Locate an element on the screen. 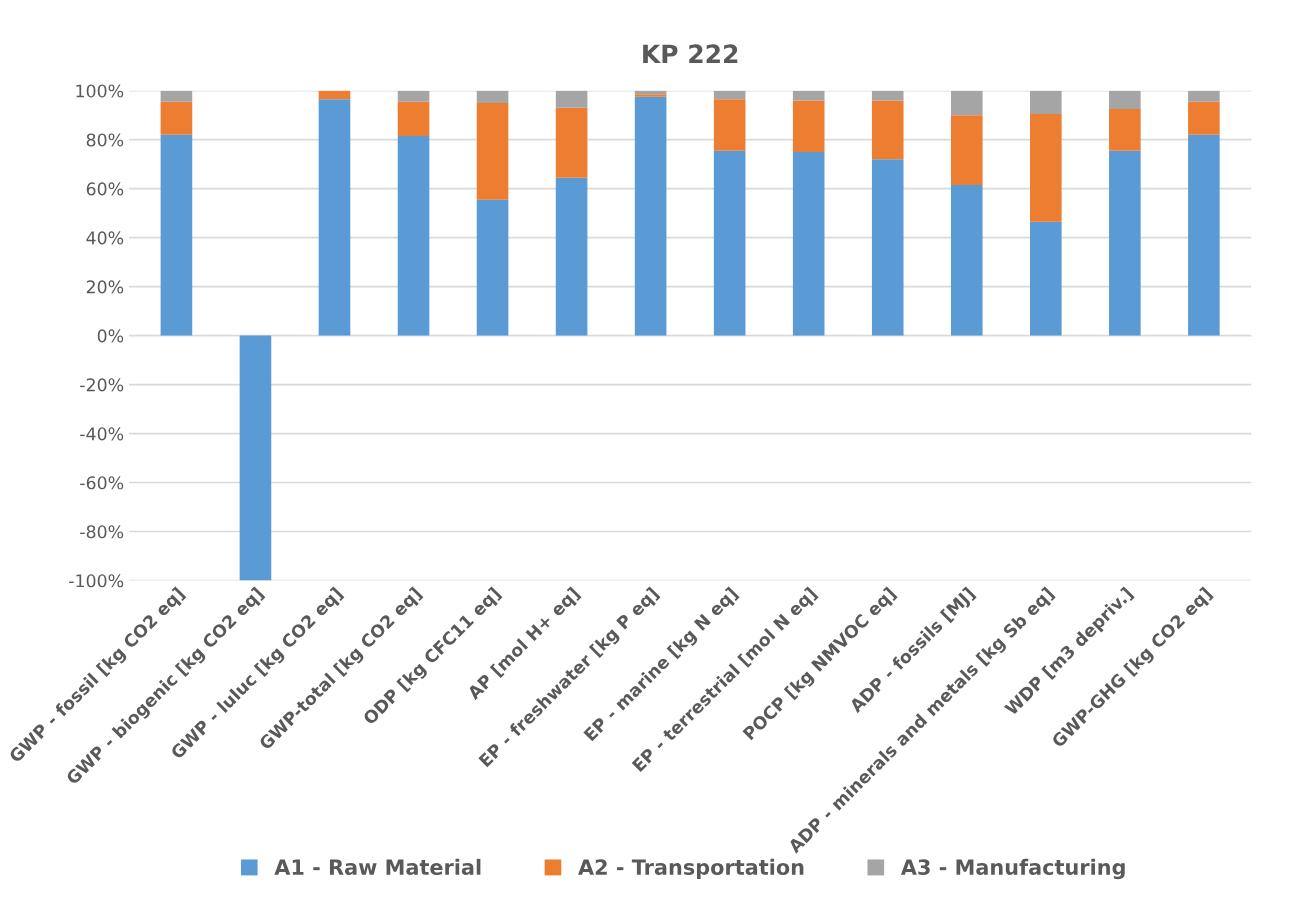 This screenshot has height=907, width=1290. chart-title: KP 222 is located at coordinates (690, 53).